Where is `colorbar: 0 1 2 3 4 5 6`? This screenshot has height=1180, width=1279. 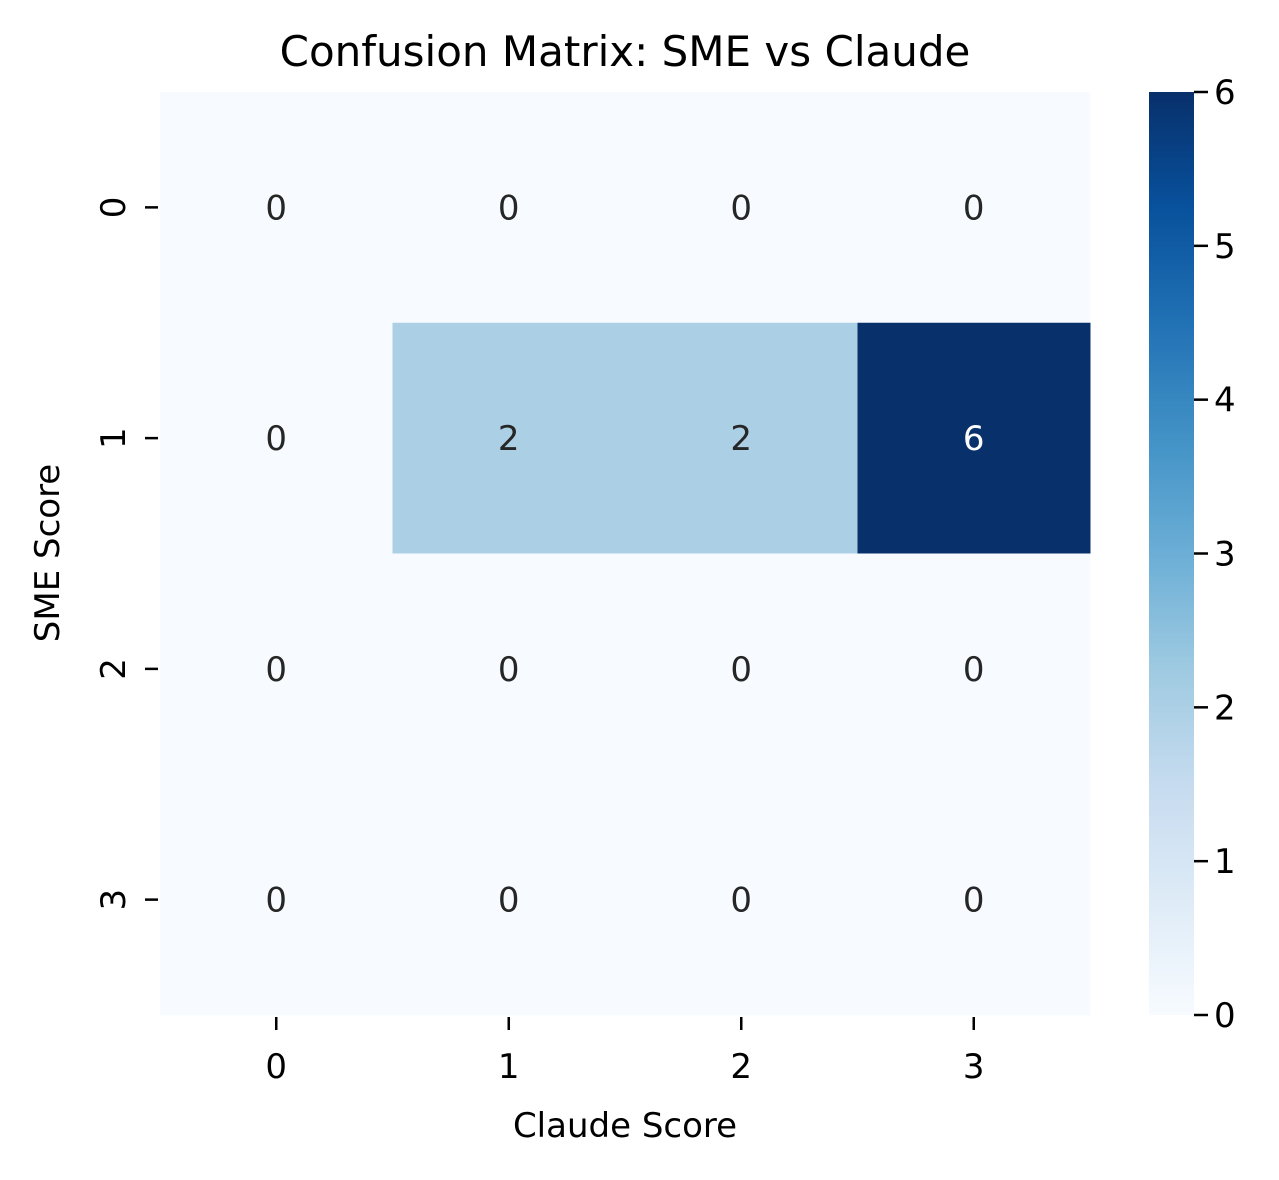
colorbar: 0 1 2 3 4 5 6 is located at coordinates (1192, 554).